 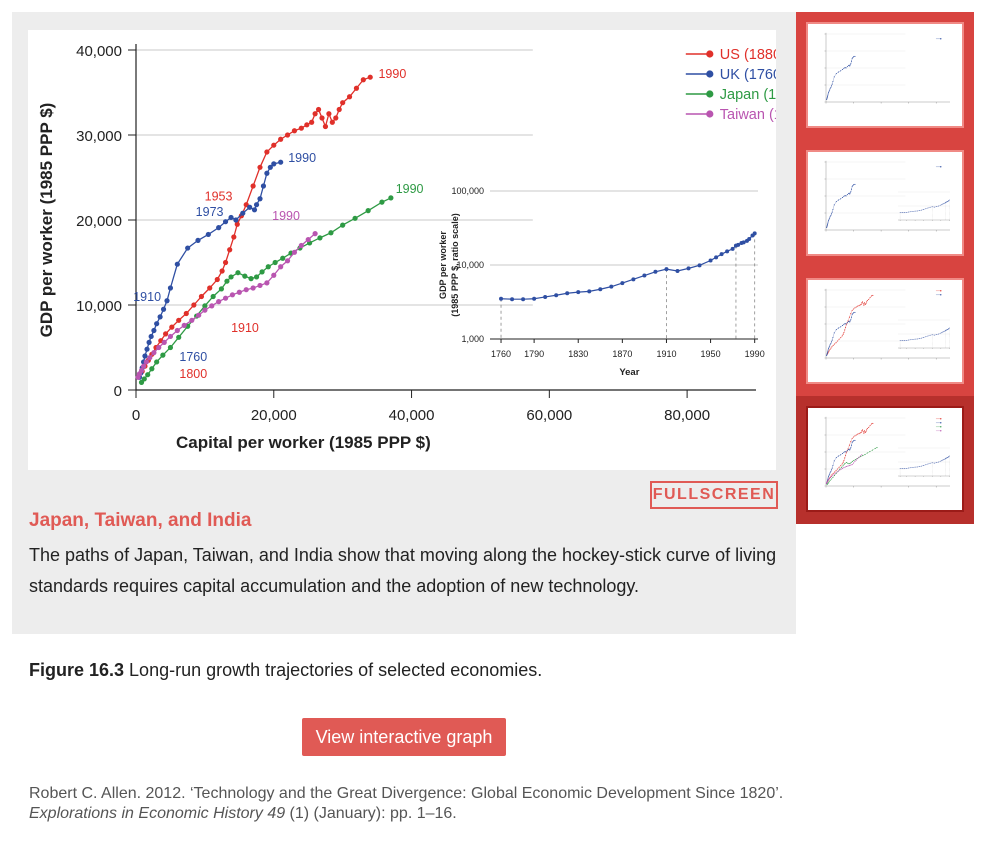 What do you see at coordinates (714, 495) in the screenshot?
I see `fullscreen-button: FULLSCREEN` at bounding box center [714, 495].